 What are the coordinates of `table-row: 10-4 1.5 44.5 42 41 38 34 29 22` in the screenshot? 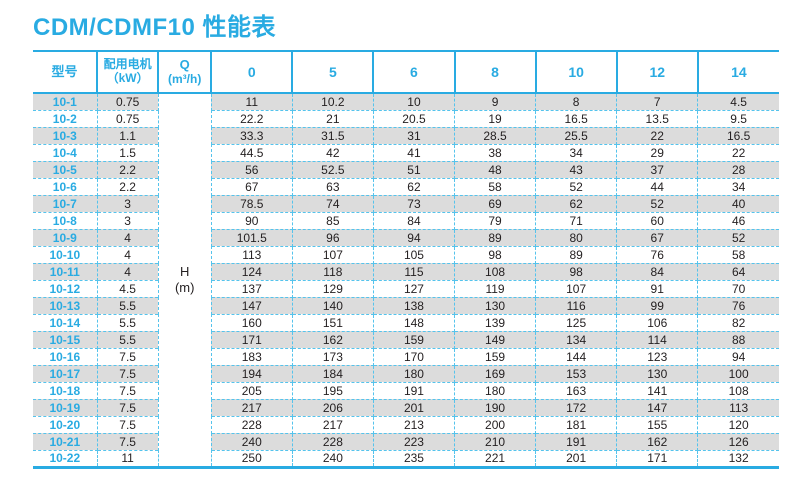 It's located at (406, 152).